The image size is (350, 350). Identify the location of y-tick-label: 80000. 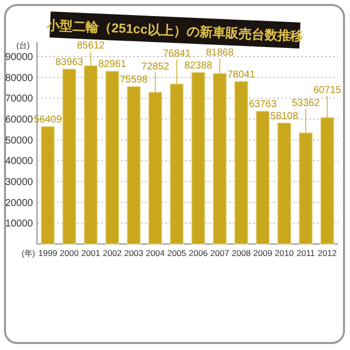
(19, 78).